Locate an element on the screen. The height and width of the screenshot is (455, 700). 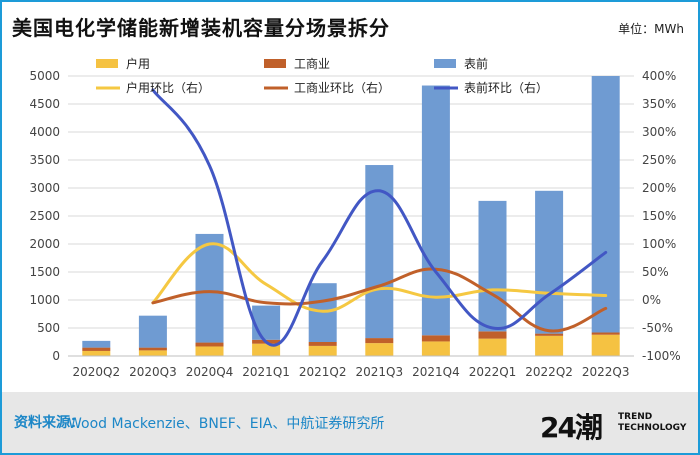
y-tick-label: 500 is located at coordinates (48, 328).